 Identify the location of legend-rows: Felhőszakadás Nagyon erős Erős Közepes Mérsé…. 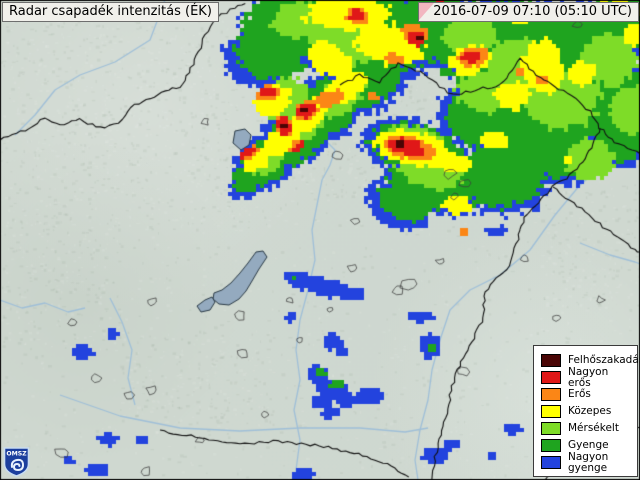
(590, 413).